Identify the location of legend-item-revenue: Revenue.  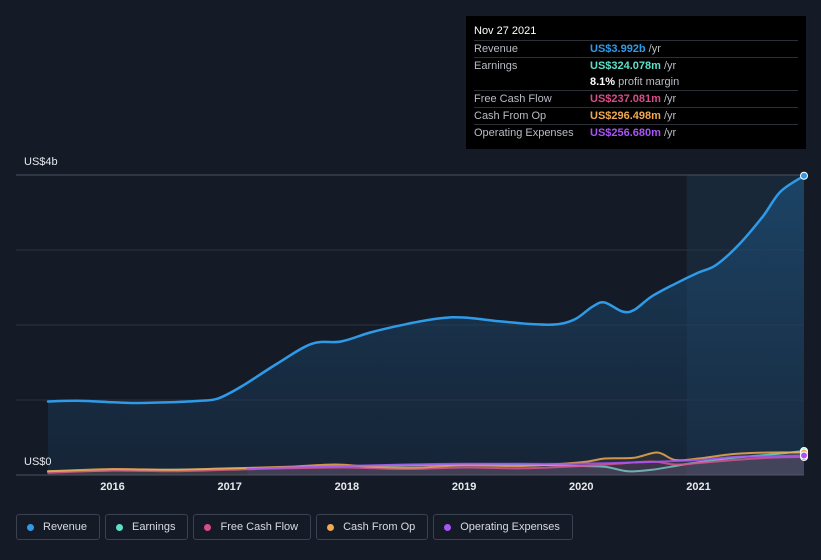
(58, 527).